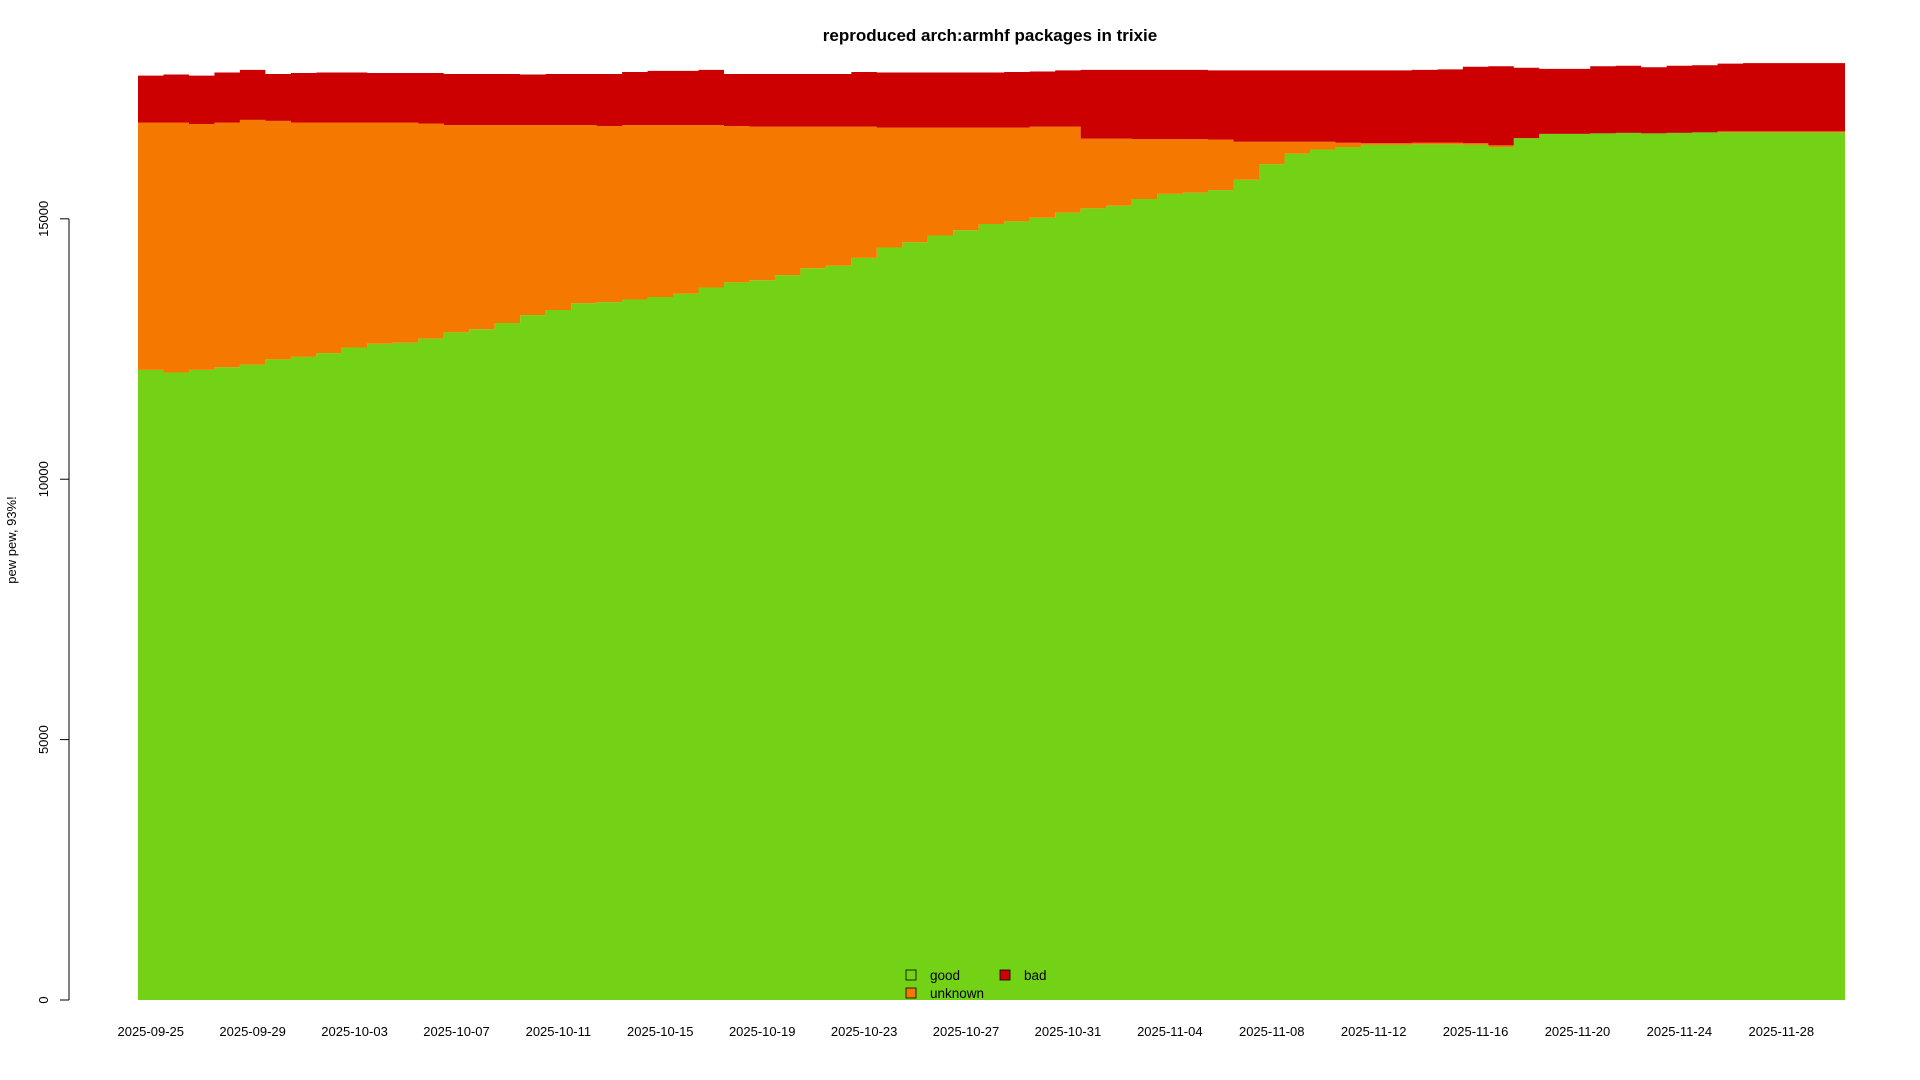  I want to click on x-tick-label: 2025-11-16, so click(1476, 1031).